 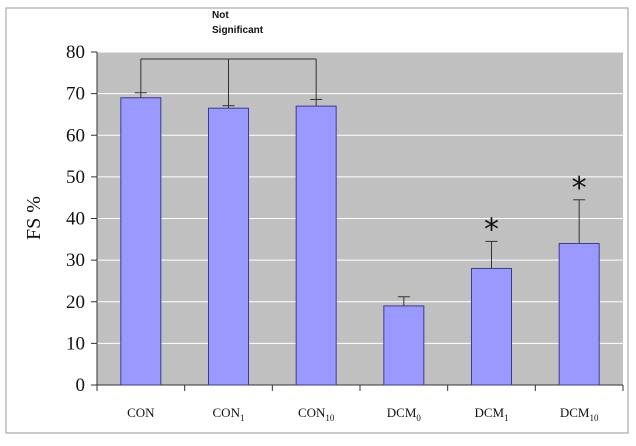 What do you see at coordinates (75, 94) in the screenshot?
I see `y-tick-label: 70` at bounding box center [75, 94].